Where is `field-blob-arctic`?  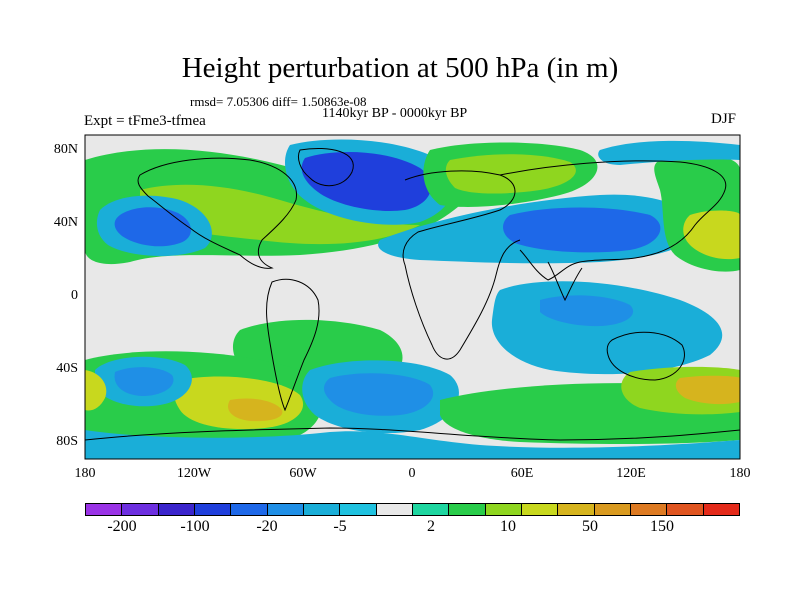
field-blob-arctic is located at coordinates (669, 152).